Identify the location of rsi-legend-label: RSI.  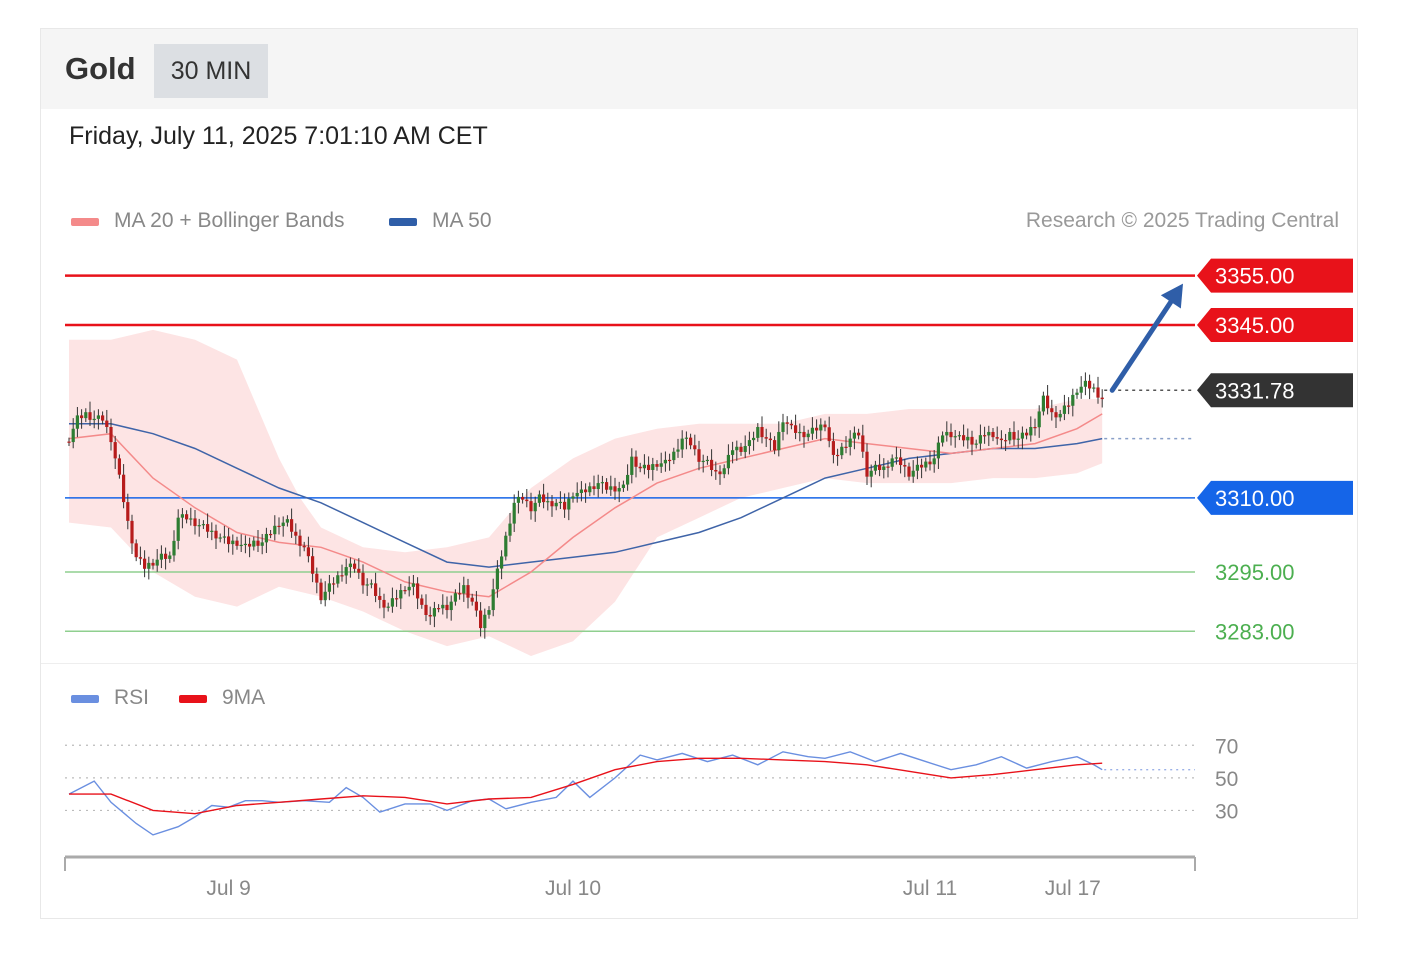
(132, 697).